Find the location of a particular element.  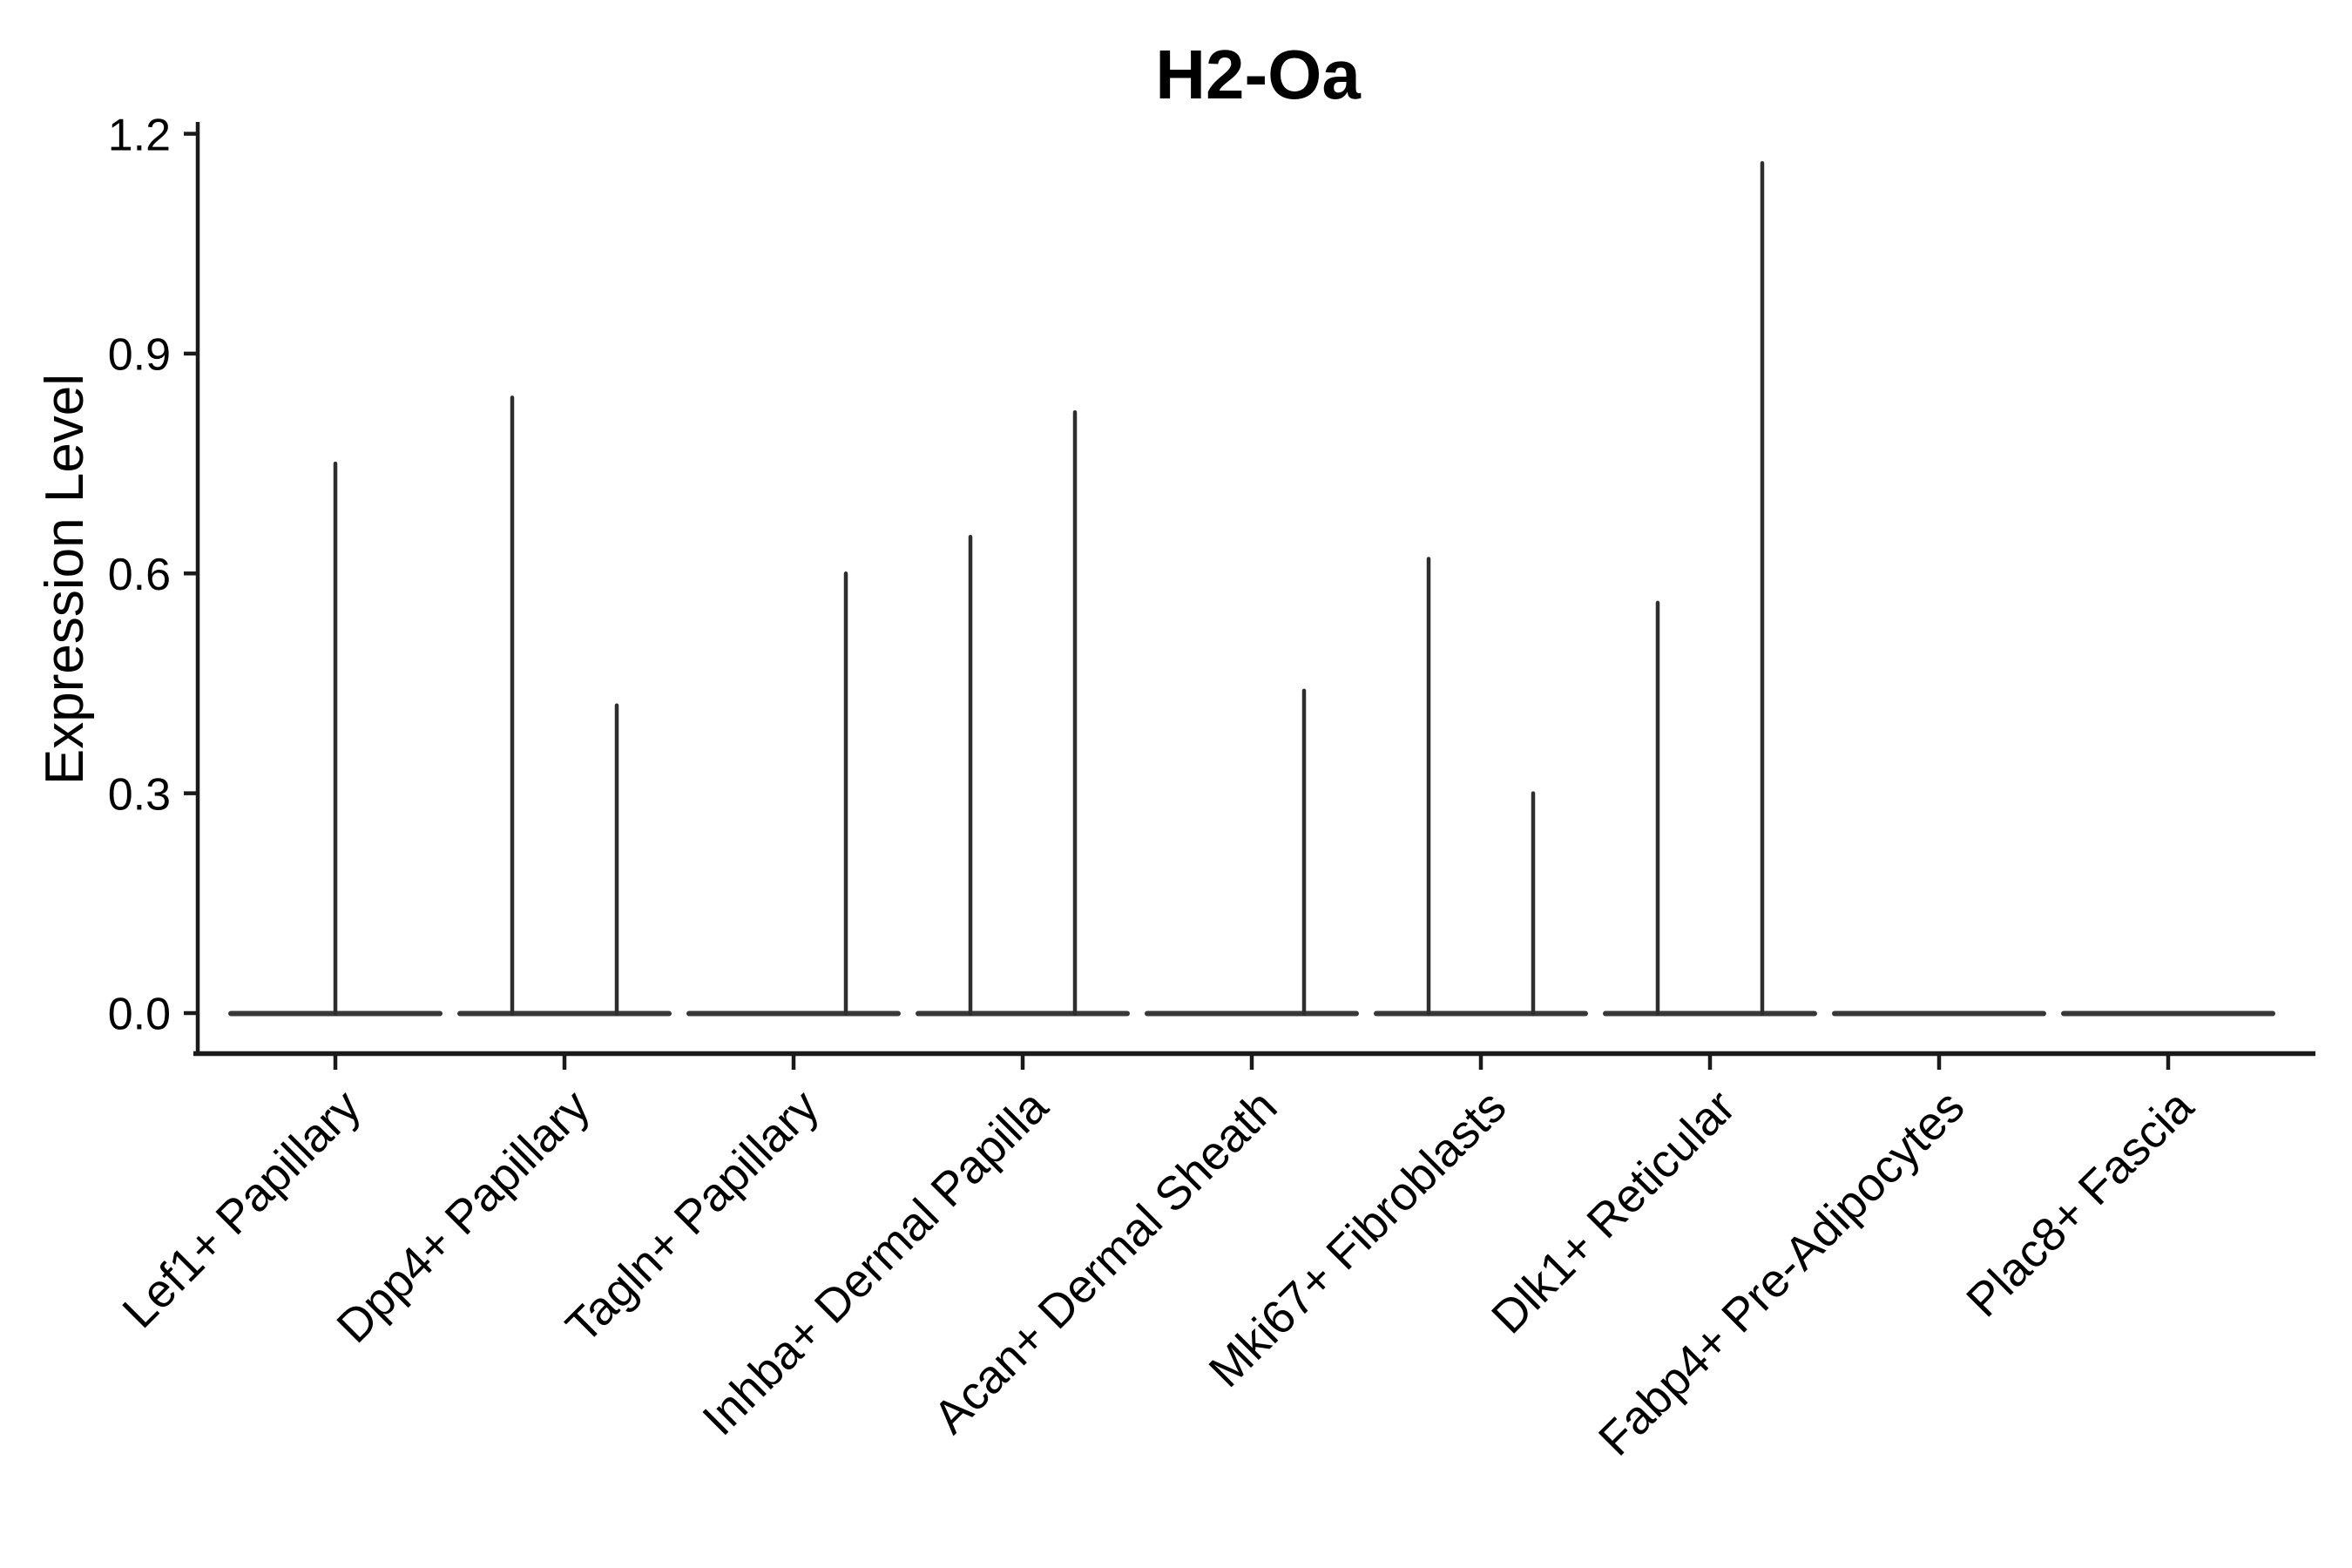

x-tick-label: Dpp4+ Papillary is located at coordinates (463, 1216).